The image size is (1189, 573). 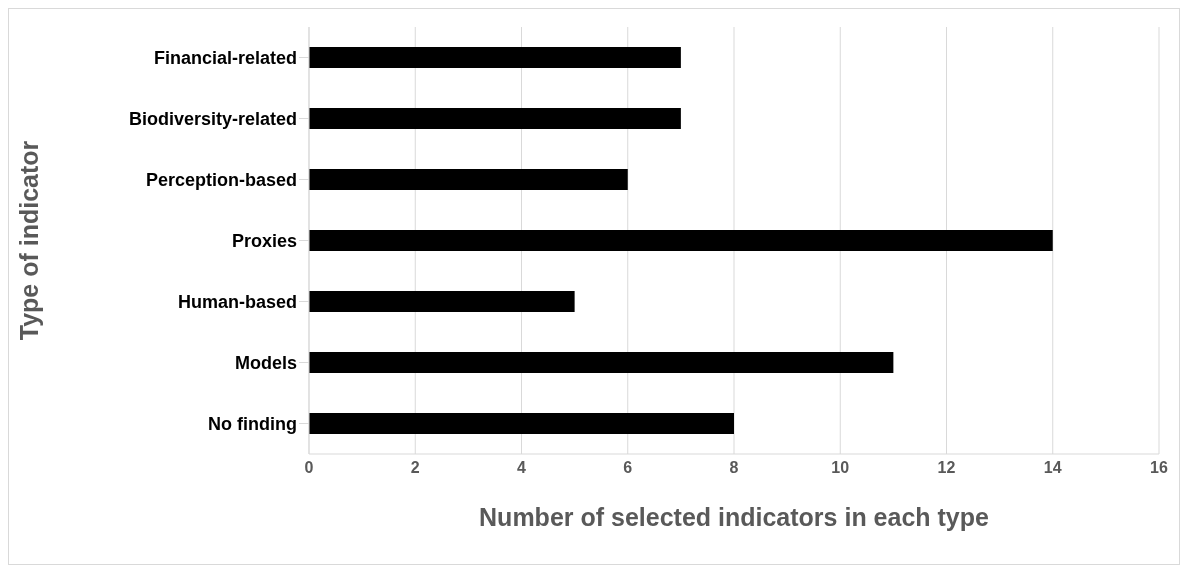 What do you see at coordinates (734, 468) in the screenshot?
I see `x-tick-label: 8` at bounding box center [734, 468].